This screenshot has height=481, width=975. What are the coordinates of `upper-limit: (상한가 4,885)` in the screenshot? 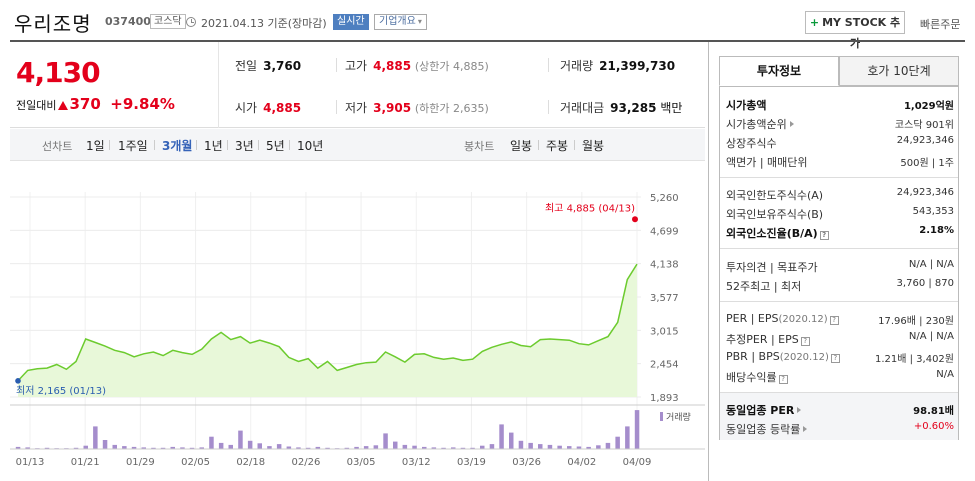 It's located at (451, 66).